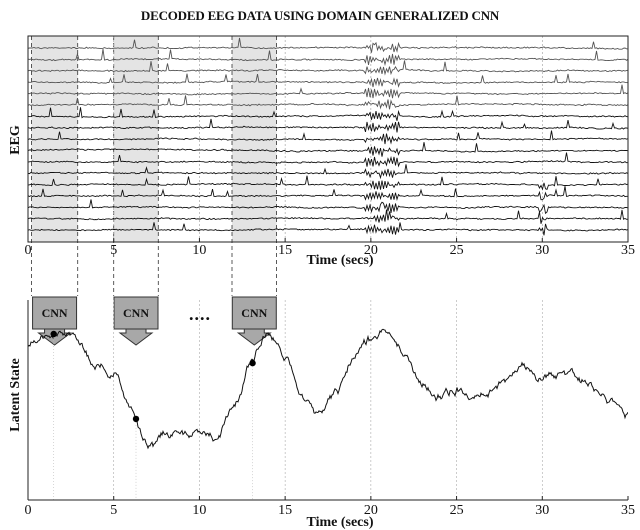 The height and width of the screenshot is (530, 640). Describe the element at coordinates (542, 250) in the screenshot. I see `eeg-tick-label: 30` at that location.